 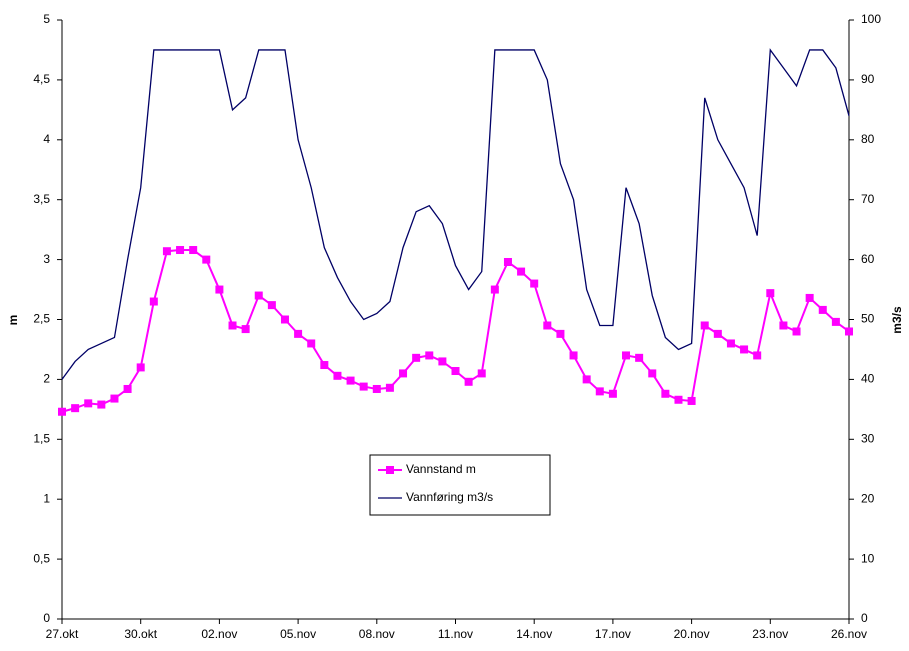 What do you see at coordinates (770, 634) in the screenshot?
I see `x-tick-label: 23.nov` at bounding box center [770, 634].